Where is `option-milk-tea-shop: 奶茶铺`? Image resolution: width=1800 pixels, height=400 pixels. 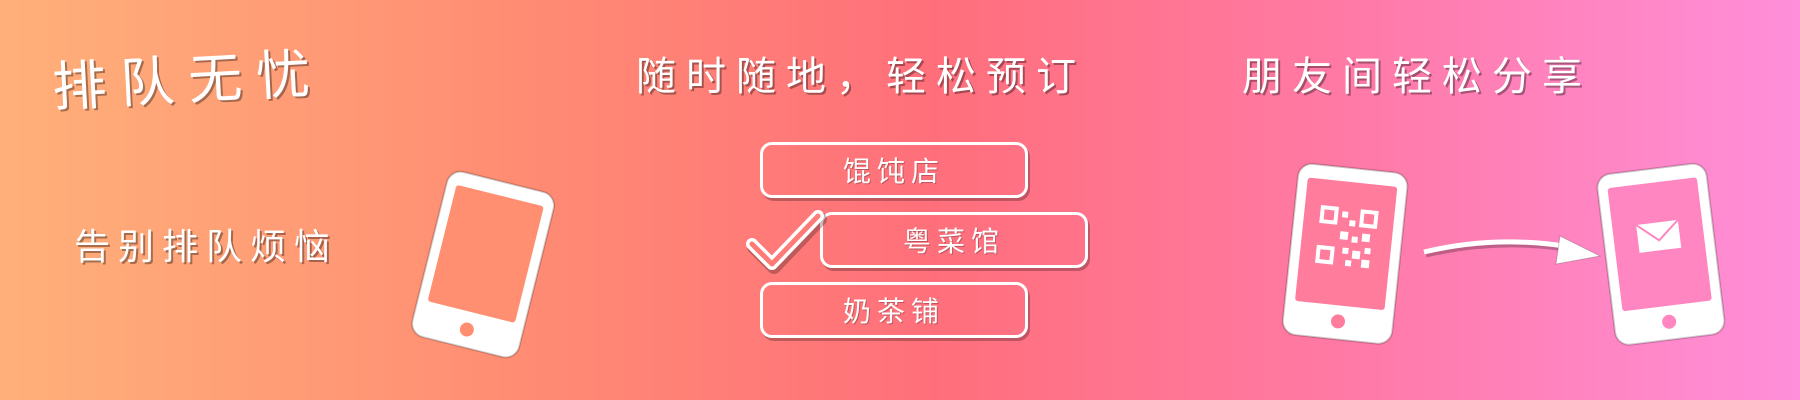 option-milk-tea-shop: 奶茶铺 is located at coordinates (894, 310).